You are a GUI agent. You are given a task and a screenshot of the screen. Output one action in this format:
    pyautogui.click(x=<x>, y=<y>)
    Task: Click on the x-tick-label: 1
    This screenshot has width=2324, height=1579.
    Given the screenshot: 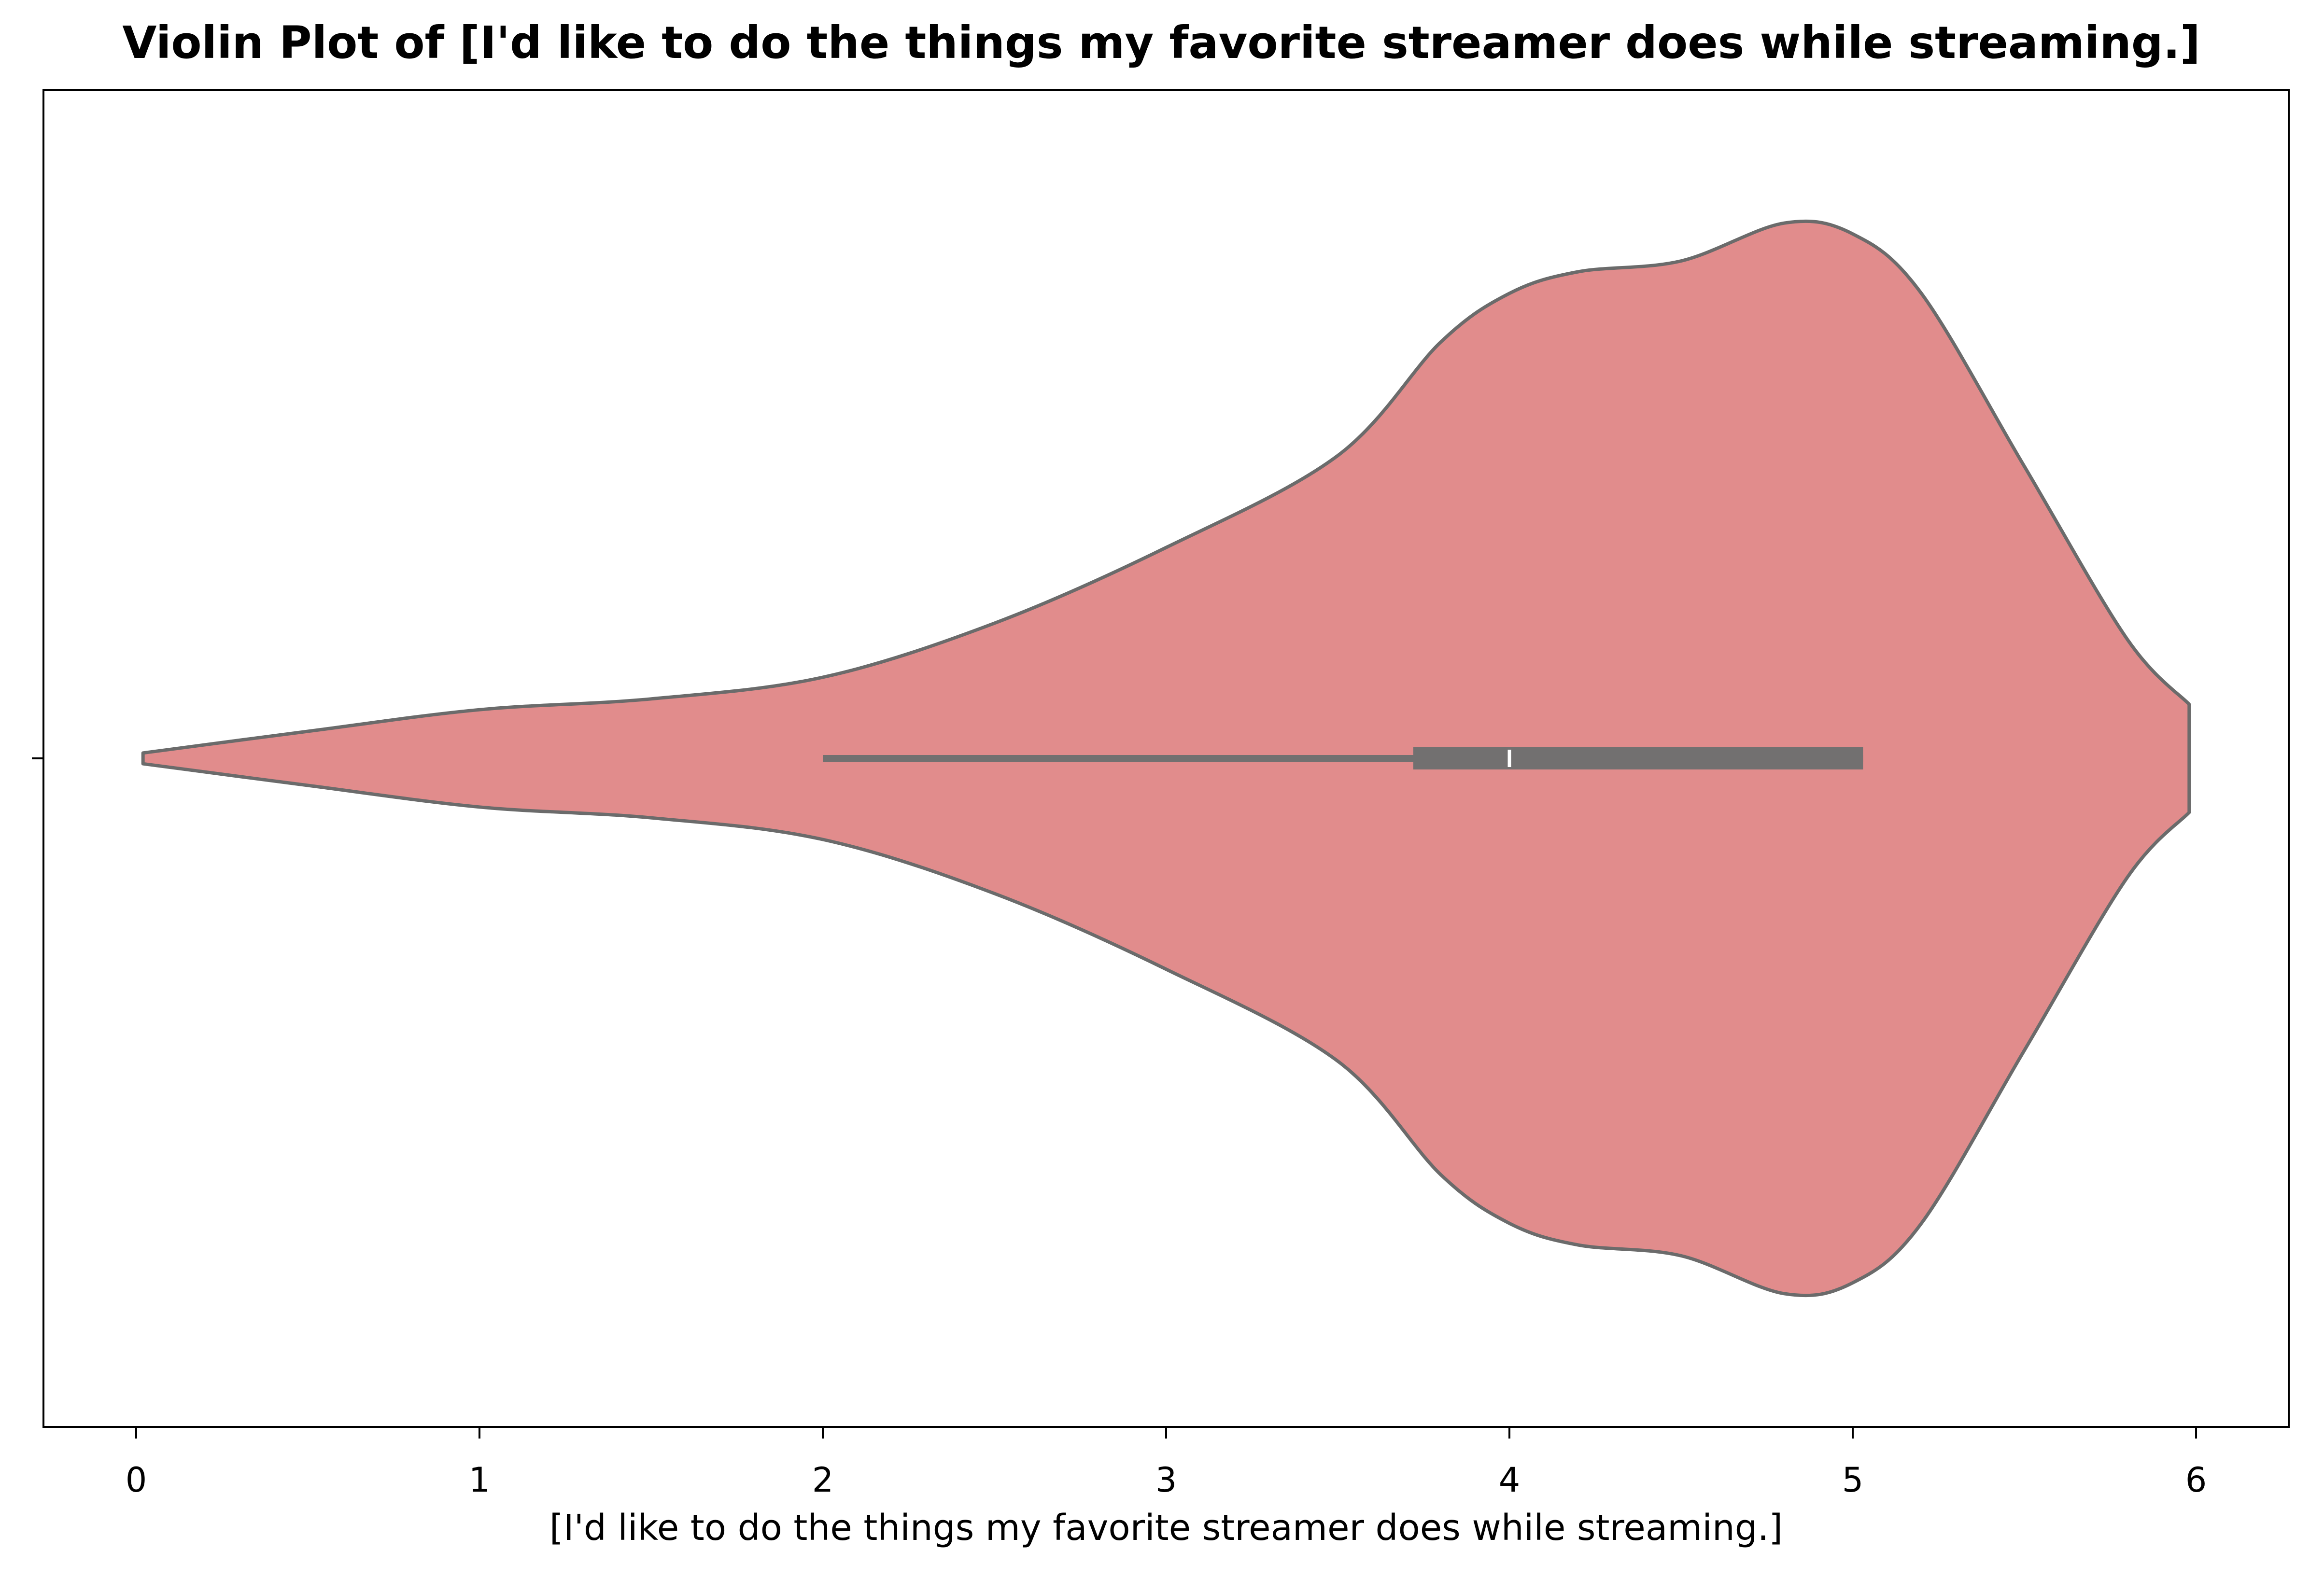 What is the action you would take?
    pyautogui.click(x=480, y=1480)
    